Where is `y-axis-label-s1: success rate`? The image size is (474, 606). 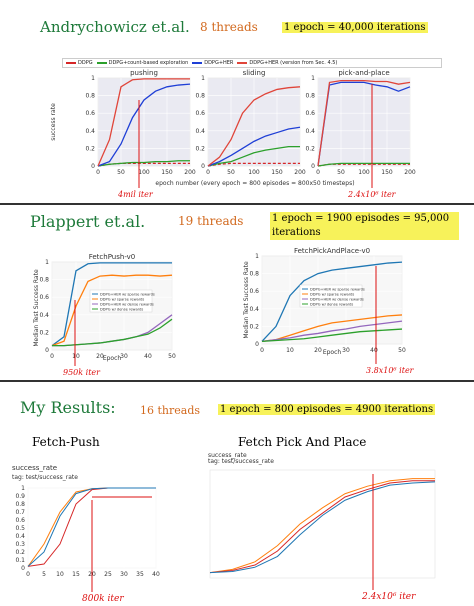
y-axis-label-s1: success rate is located at coordinates (53, 122).